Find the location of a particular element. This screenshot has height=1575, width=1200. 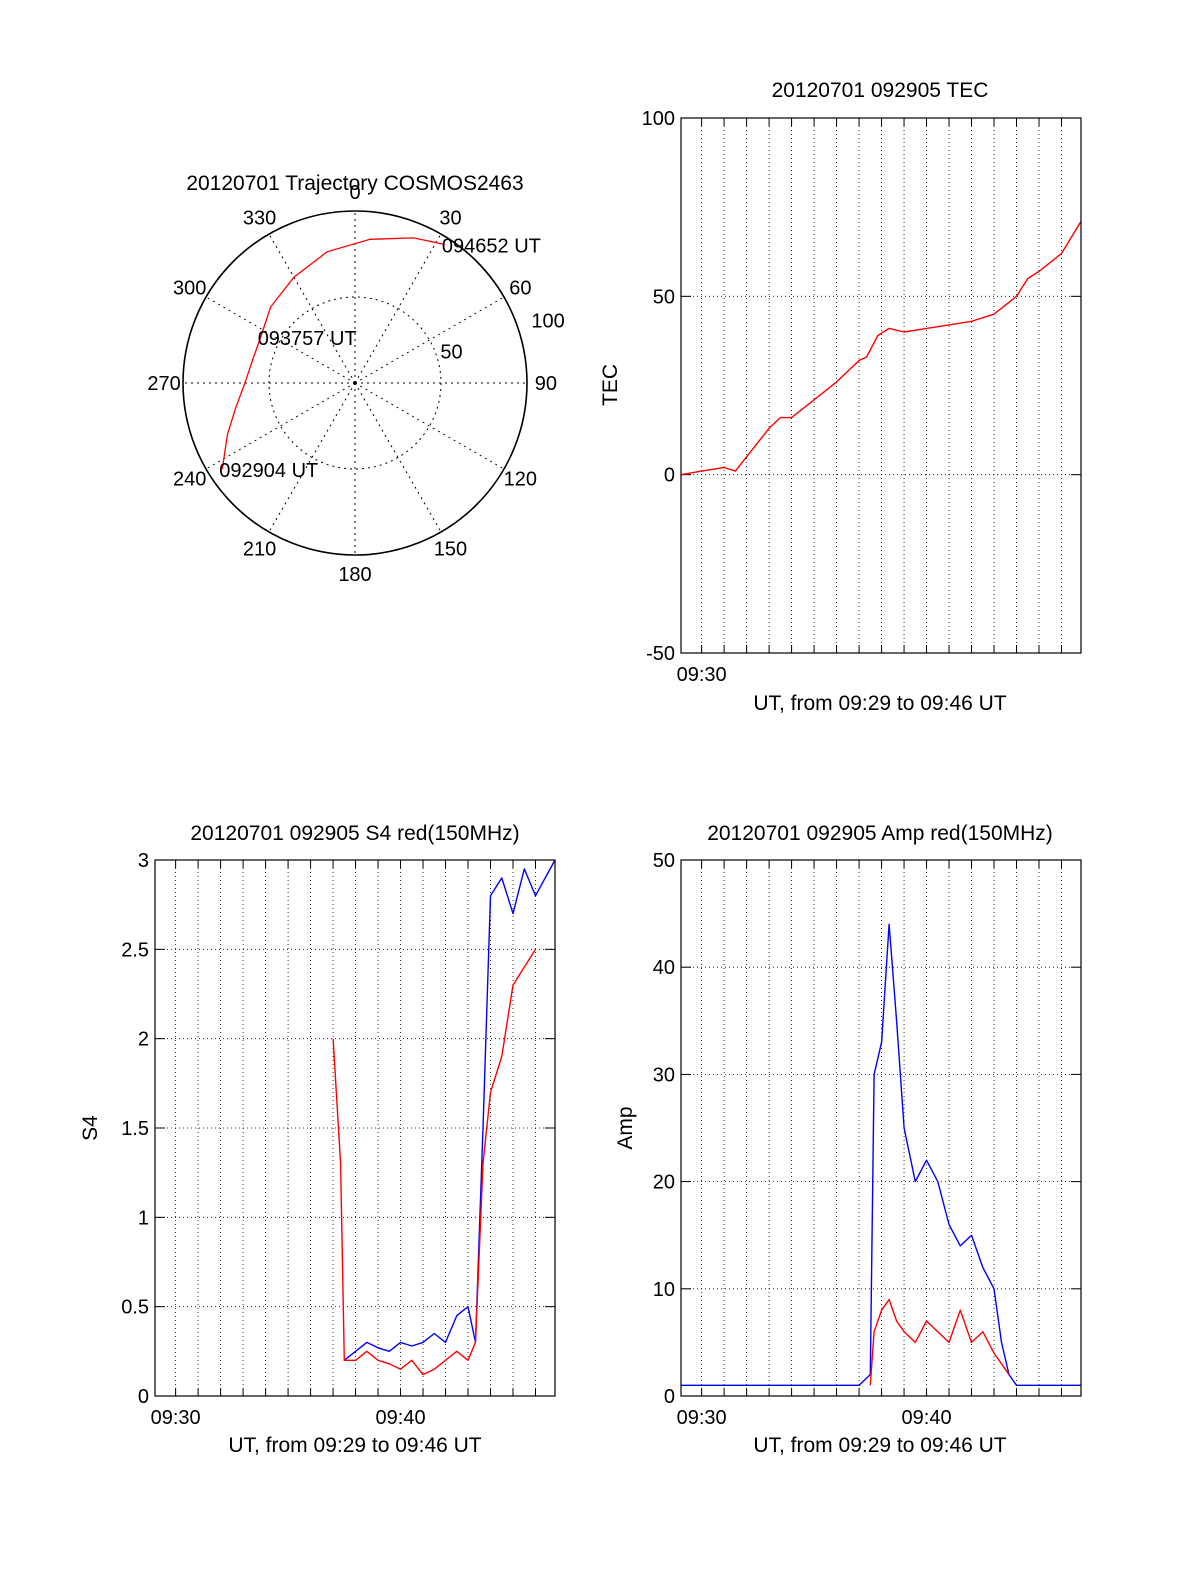

amp-y-ticks: 0 10 20 30 40 50 is located at coordinates (664, 1129).